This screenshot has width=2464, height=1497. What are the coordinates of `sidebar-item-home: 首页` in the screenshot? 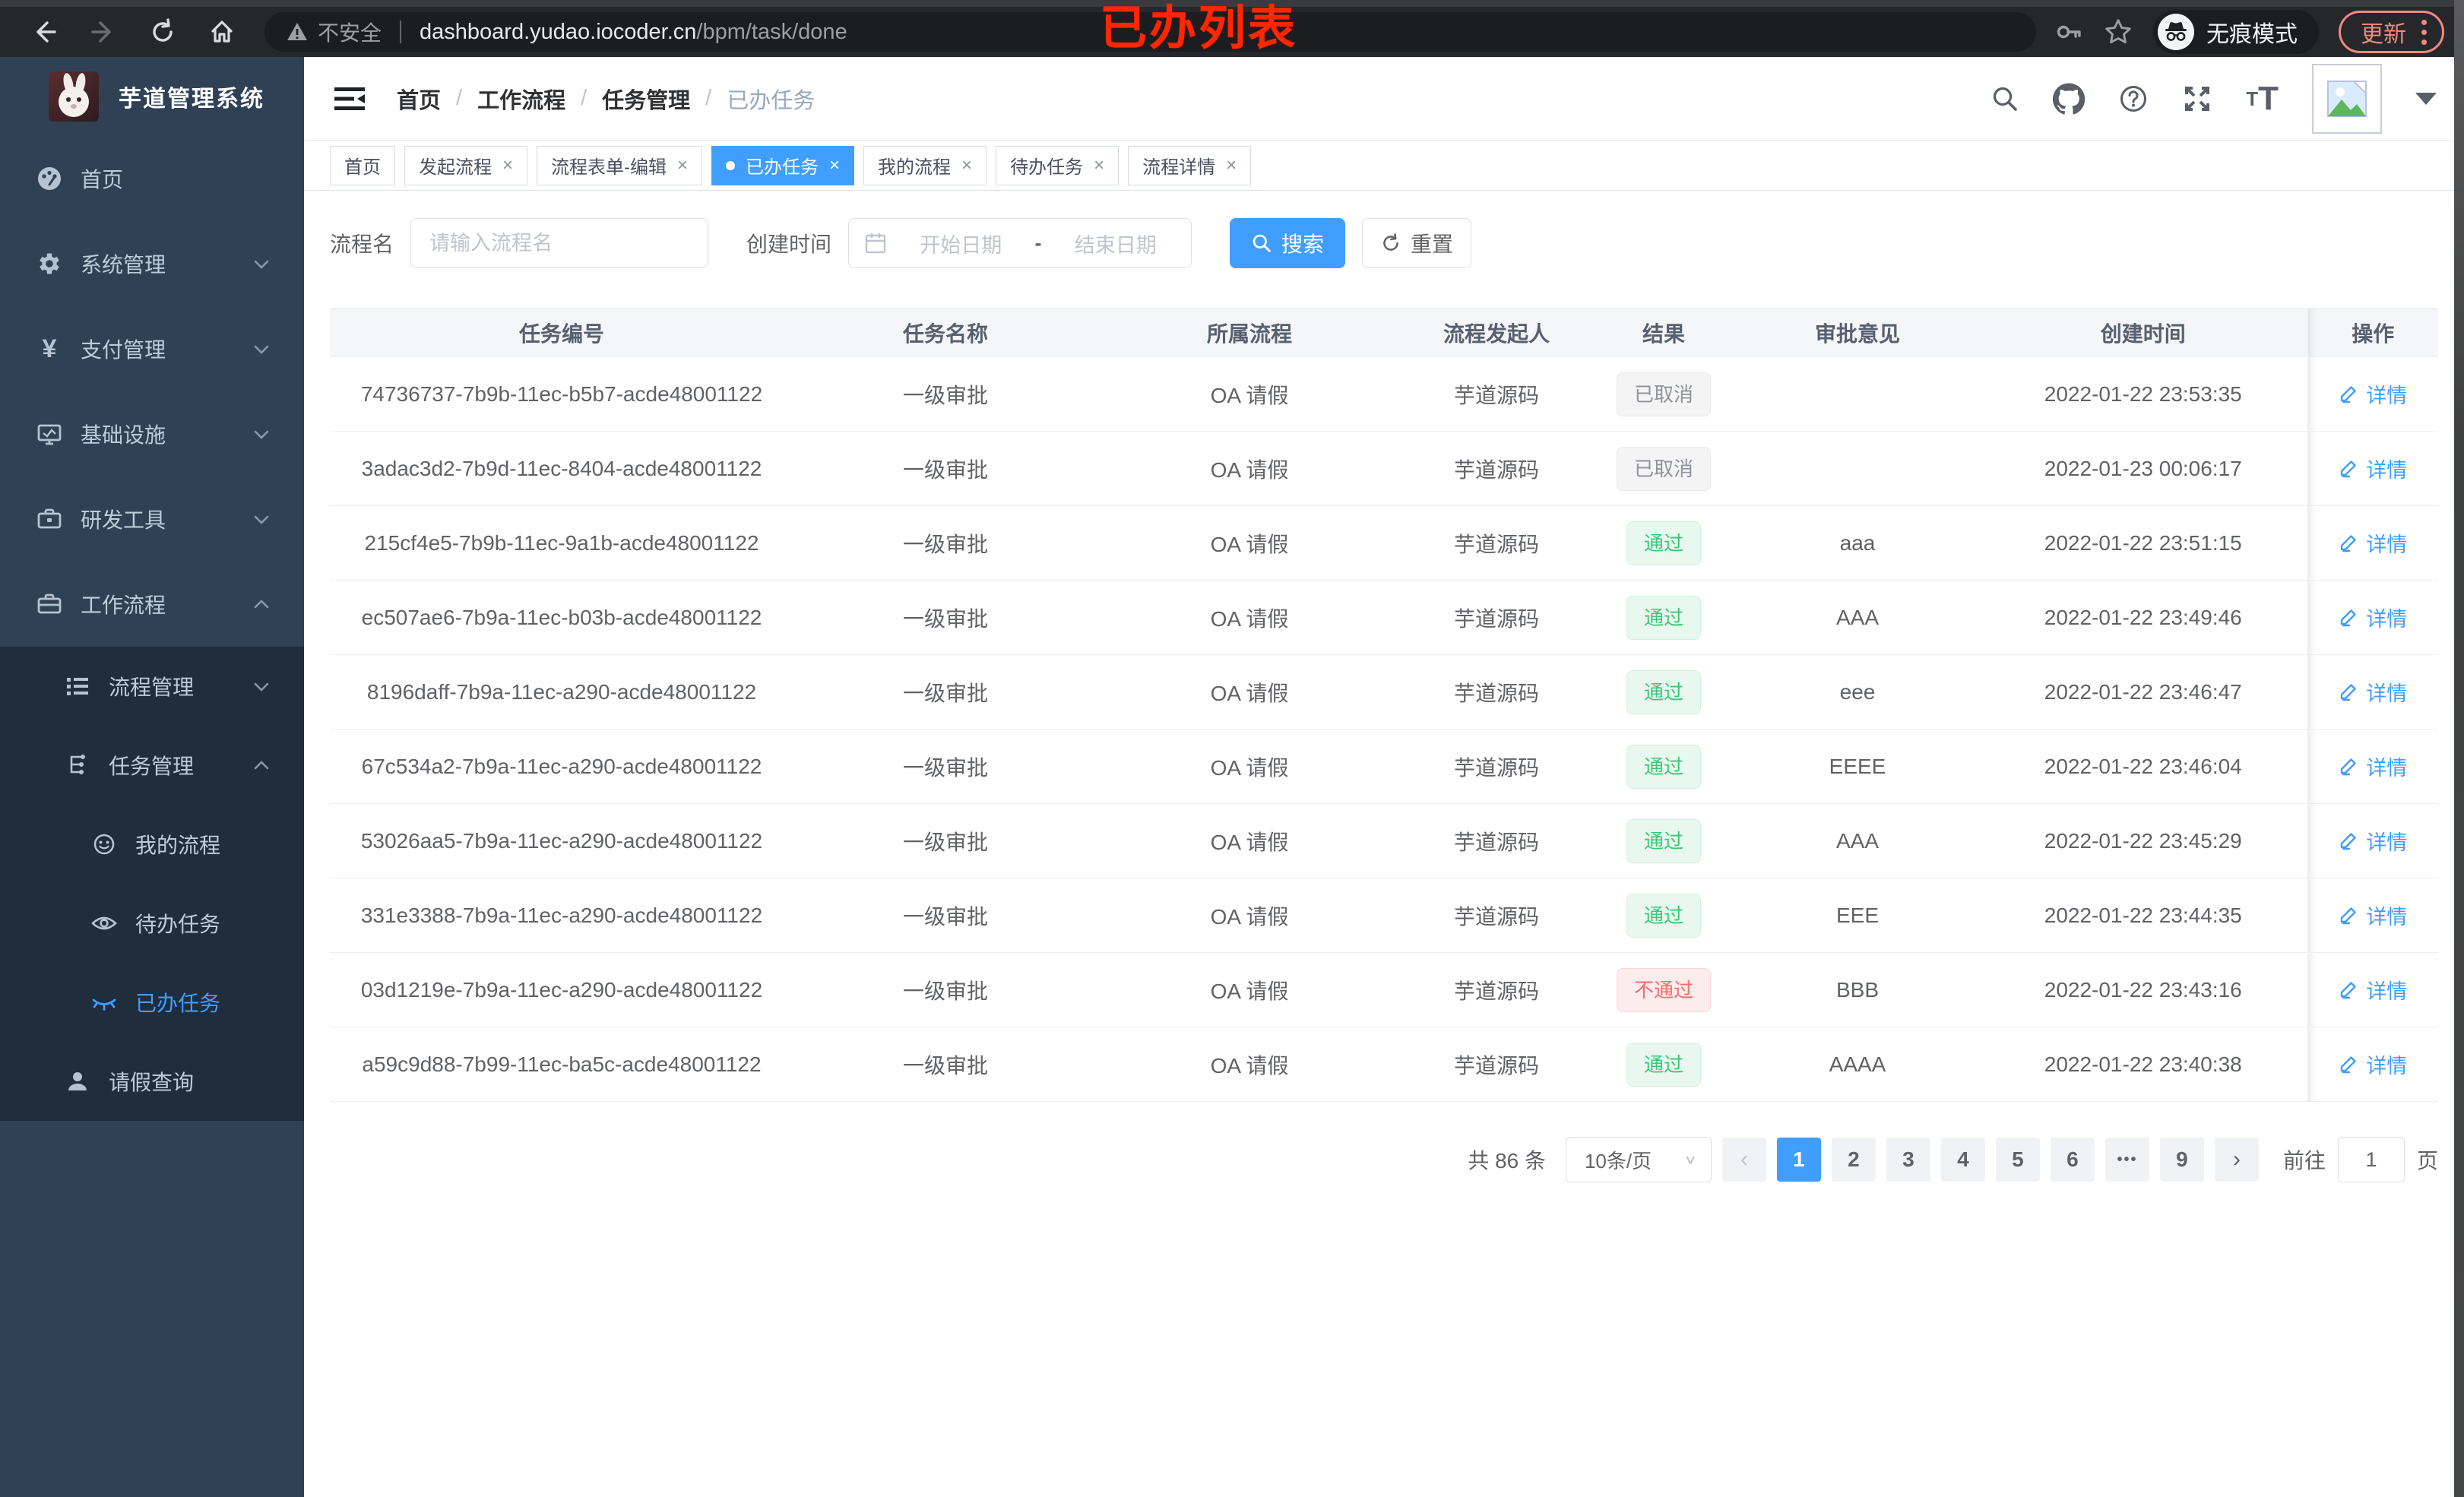 It's located at (152, 178).